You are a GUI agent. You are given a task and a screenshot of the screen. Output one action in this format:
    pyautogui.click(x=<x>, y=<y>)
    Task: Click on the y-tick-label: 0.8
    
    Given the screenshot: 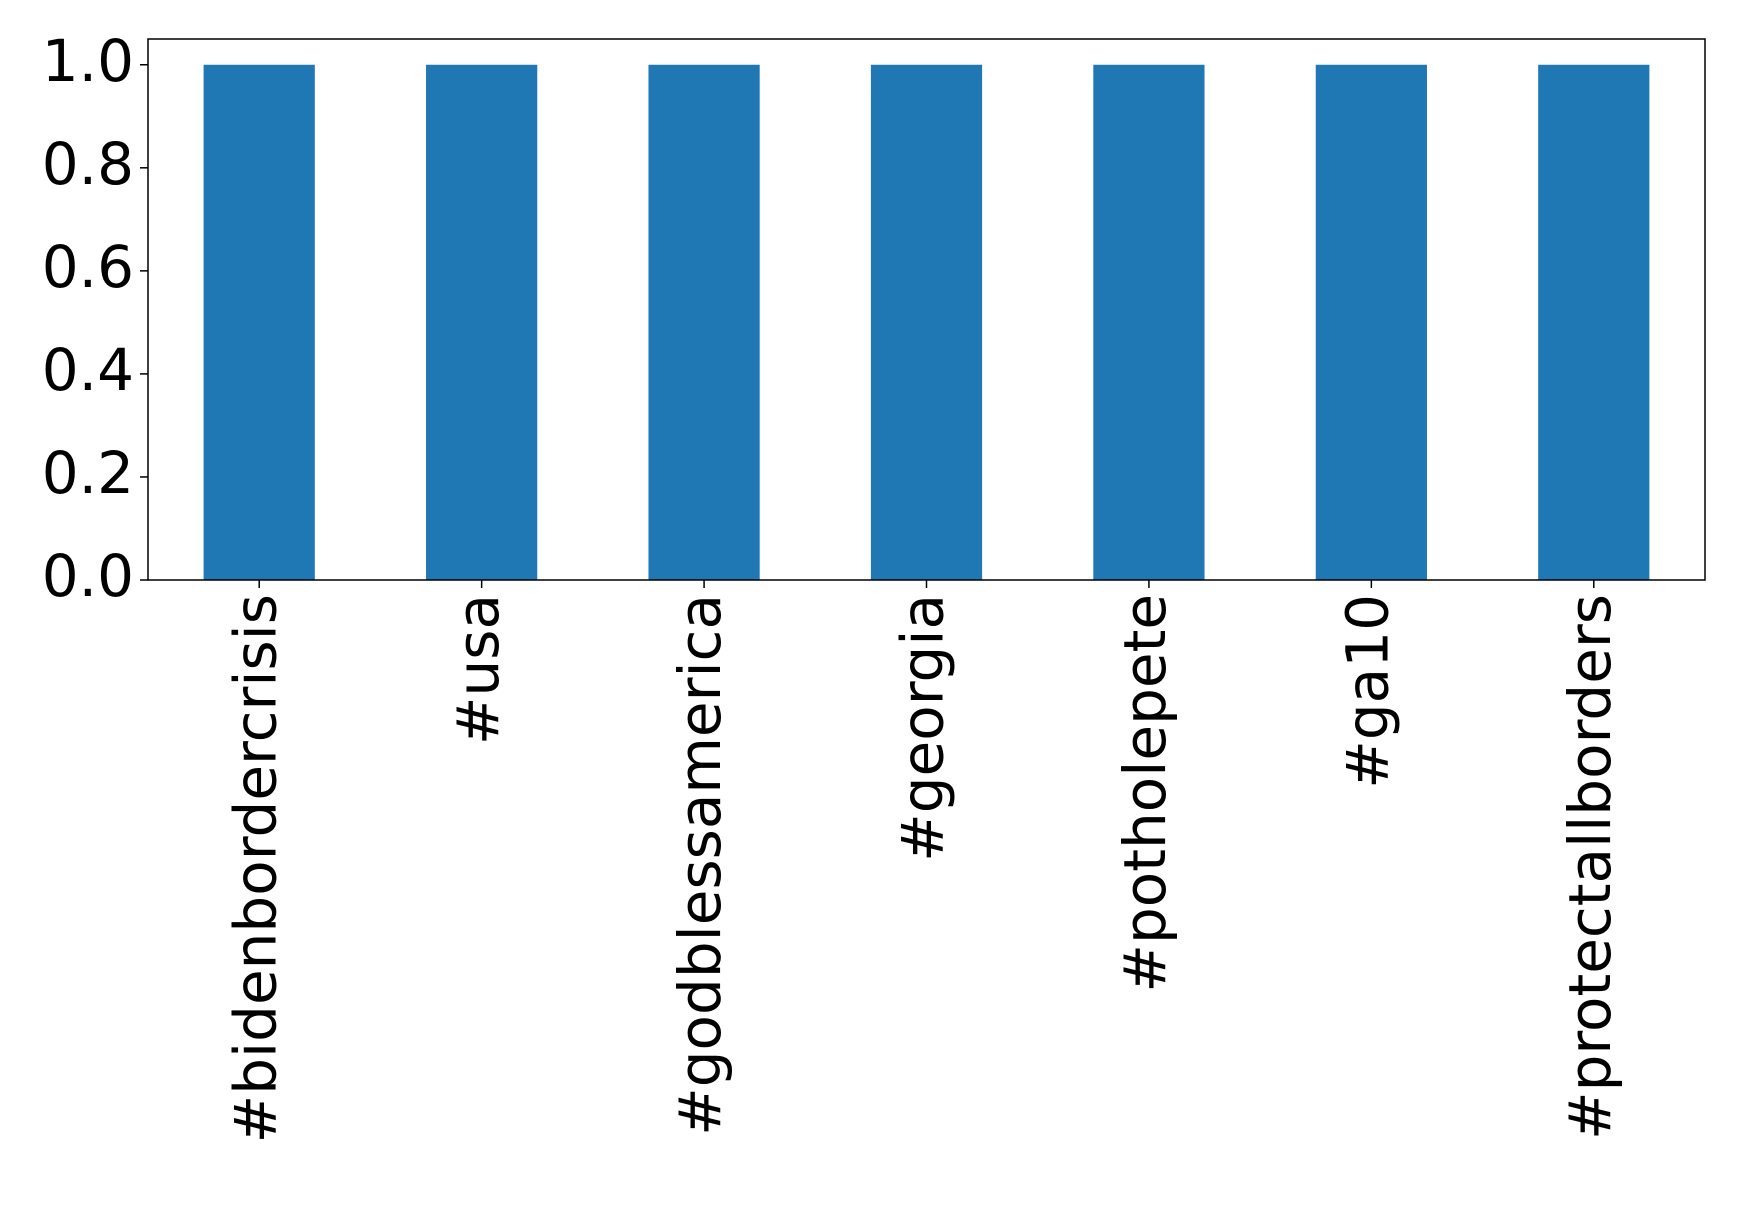 What is the action you would take?
    pyautogui.click(x=88, y=164)
    